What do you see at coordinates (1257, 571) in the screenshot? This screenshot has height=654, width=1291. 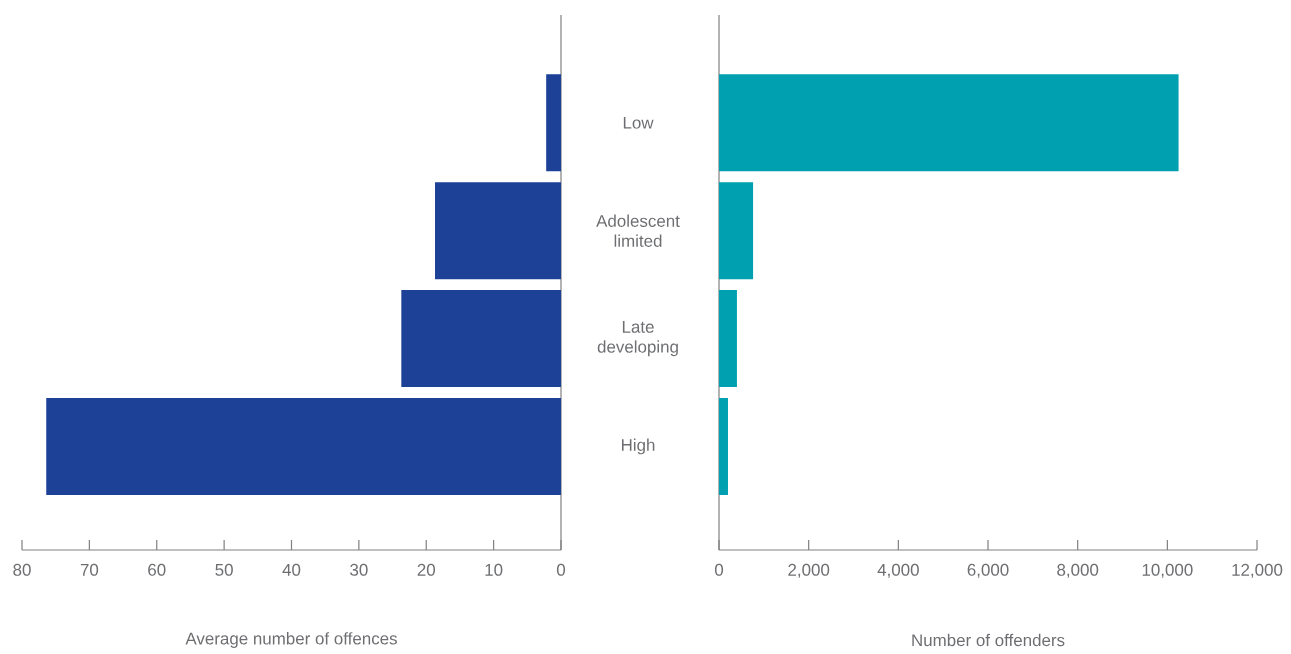 I see `x-tick-label: 12,000` at bounding box center [1257, 571].